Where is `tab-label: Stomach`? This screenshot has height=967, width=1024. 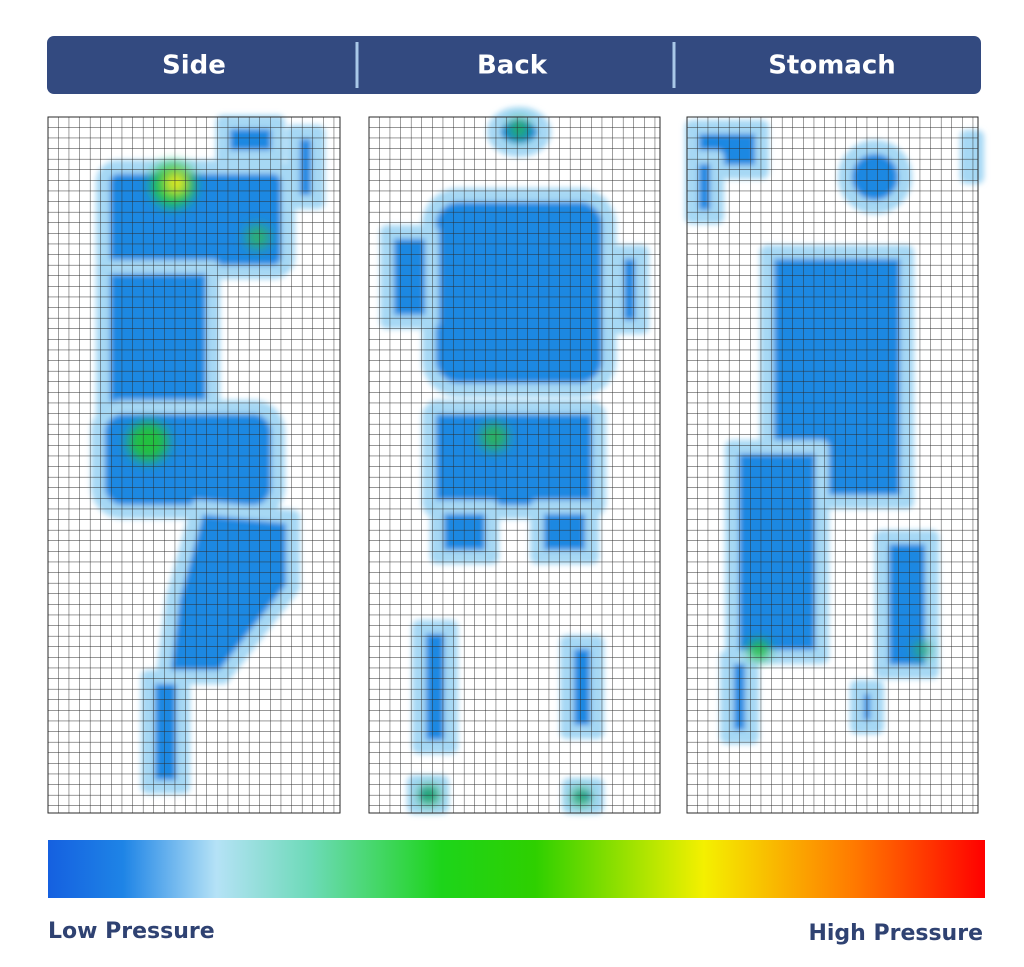 tab-label: Stomach is located at coordinates (832, 66).